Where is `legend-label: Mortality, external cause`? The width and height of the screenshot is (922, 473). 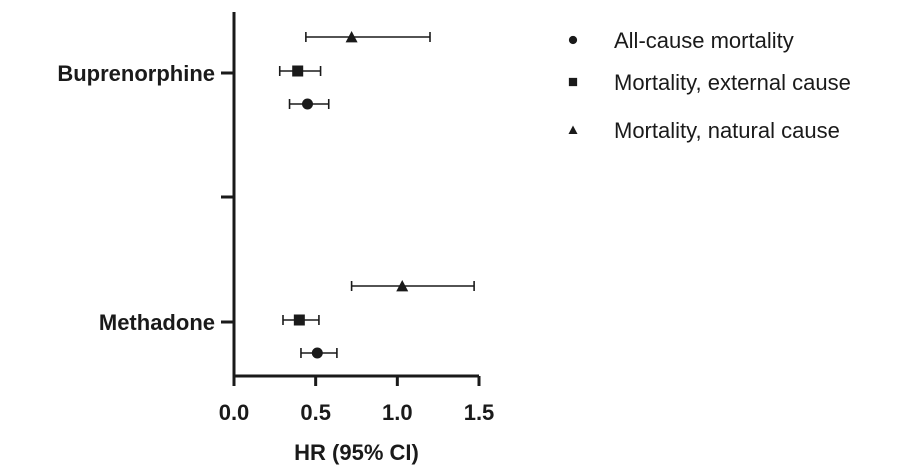
legend-label: Mortality, external cause is located at coordinates (732, 82).